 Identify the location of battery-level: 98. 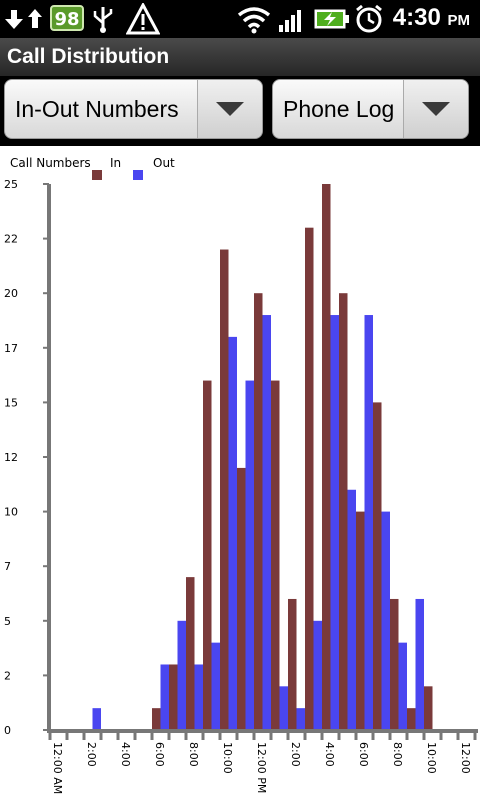
(67, 19).